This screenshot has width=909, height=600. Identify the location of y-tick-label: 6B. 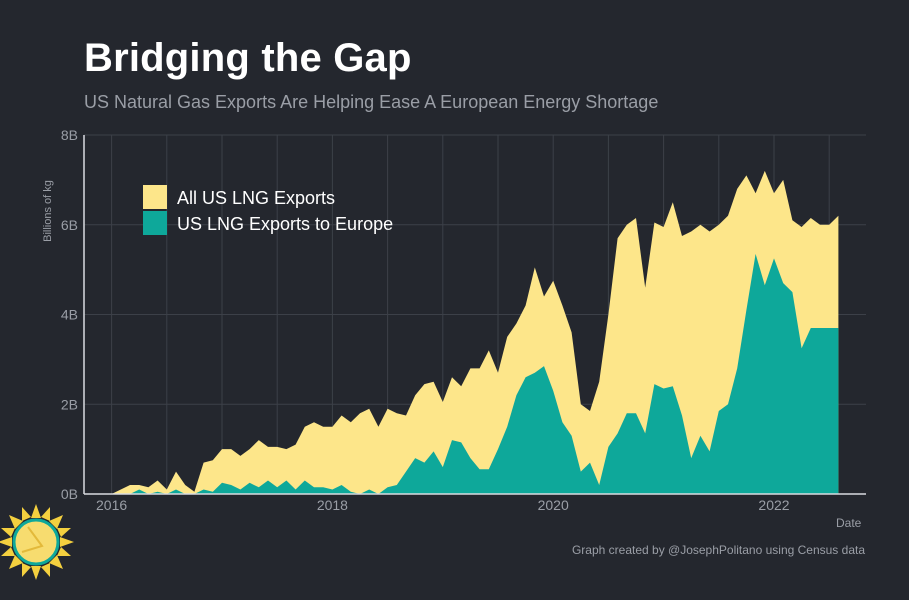
(69, 225).